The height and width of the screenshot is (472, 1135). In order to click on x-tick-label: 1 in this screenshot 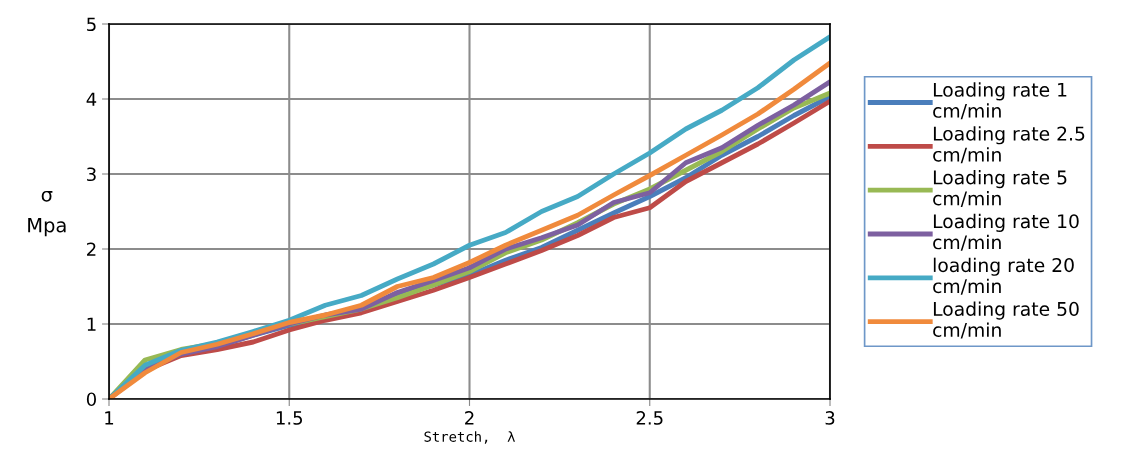, I will do `click(109, 418)`.